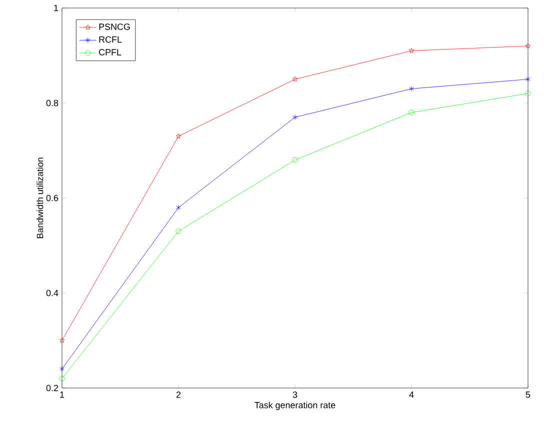 This screenshot has height=432, width=544. I want to click on x-tick-label: 5, so click(528, 395).